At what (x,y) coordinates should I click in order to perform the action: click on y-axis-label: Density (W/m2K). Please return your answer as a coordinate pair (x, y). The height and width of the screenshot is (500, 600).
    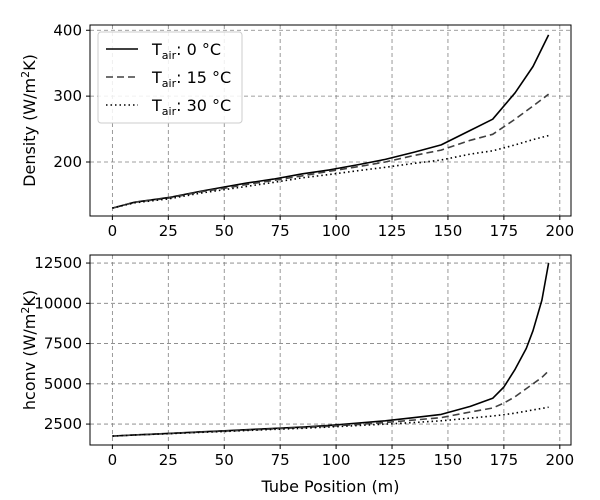
    Looking at the image, I should click on (29, 120).